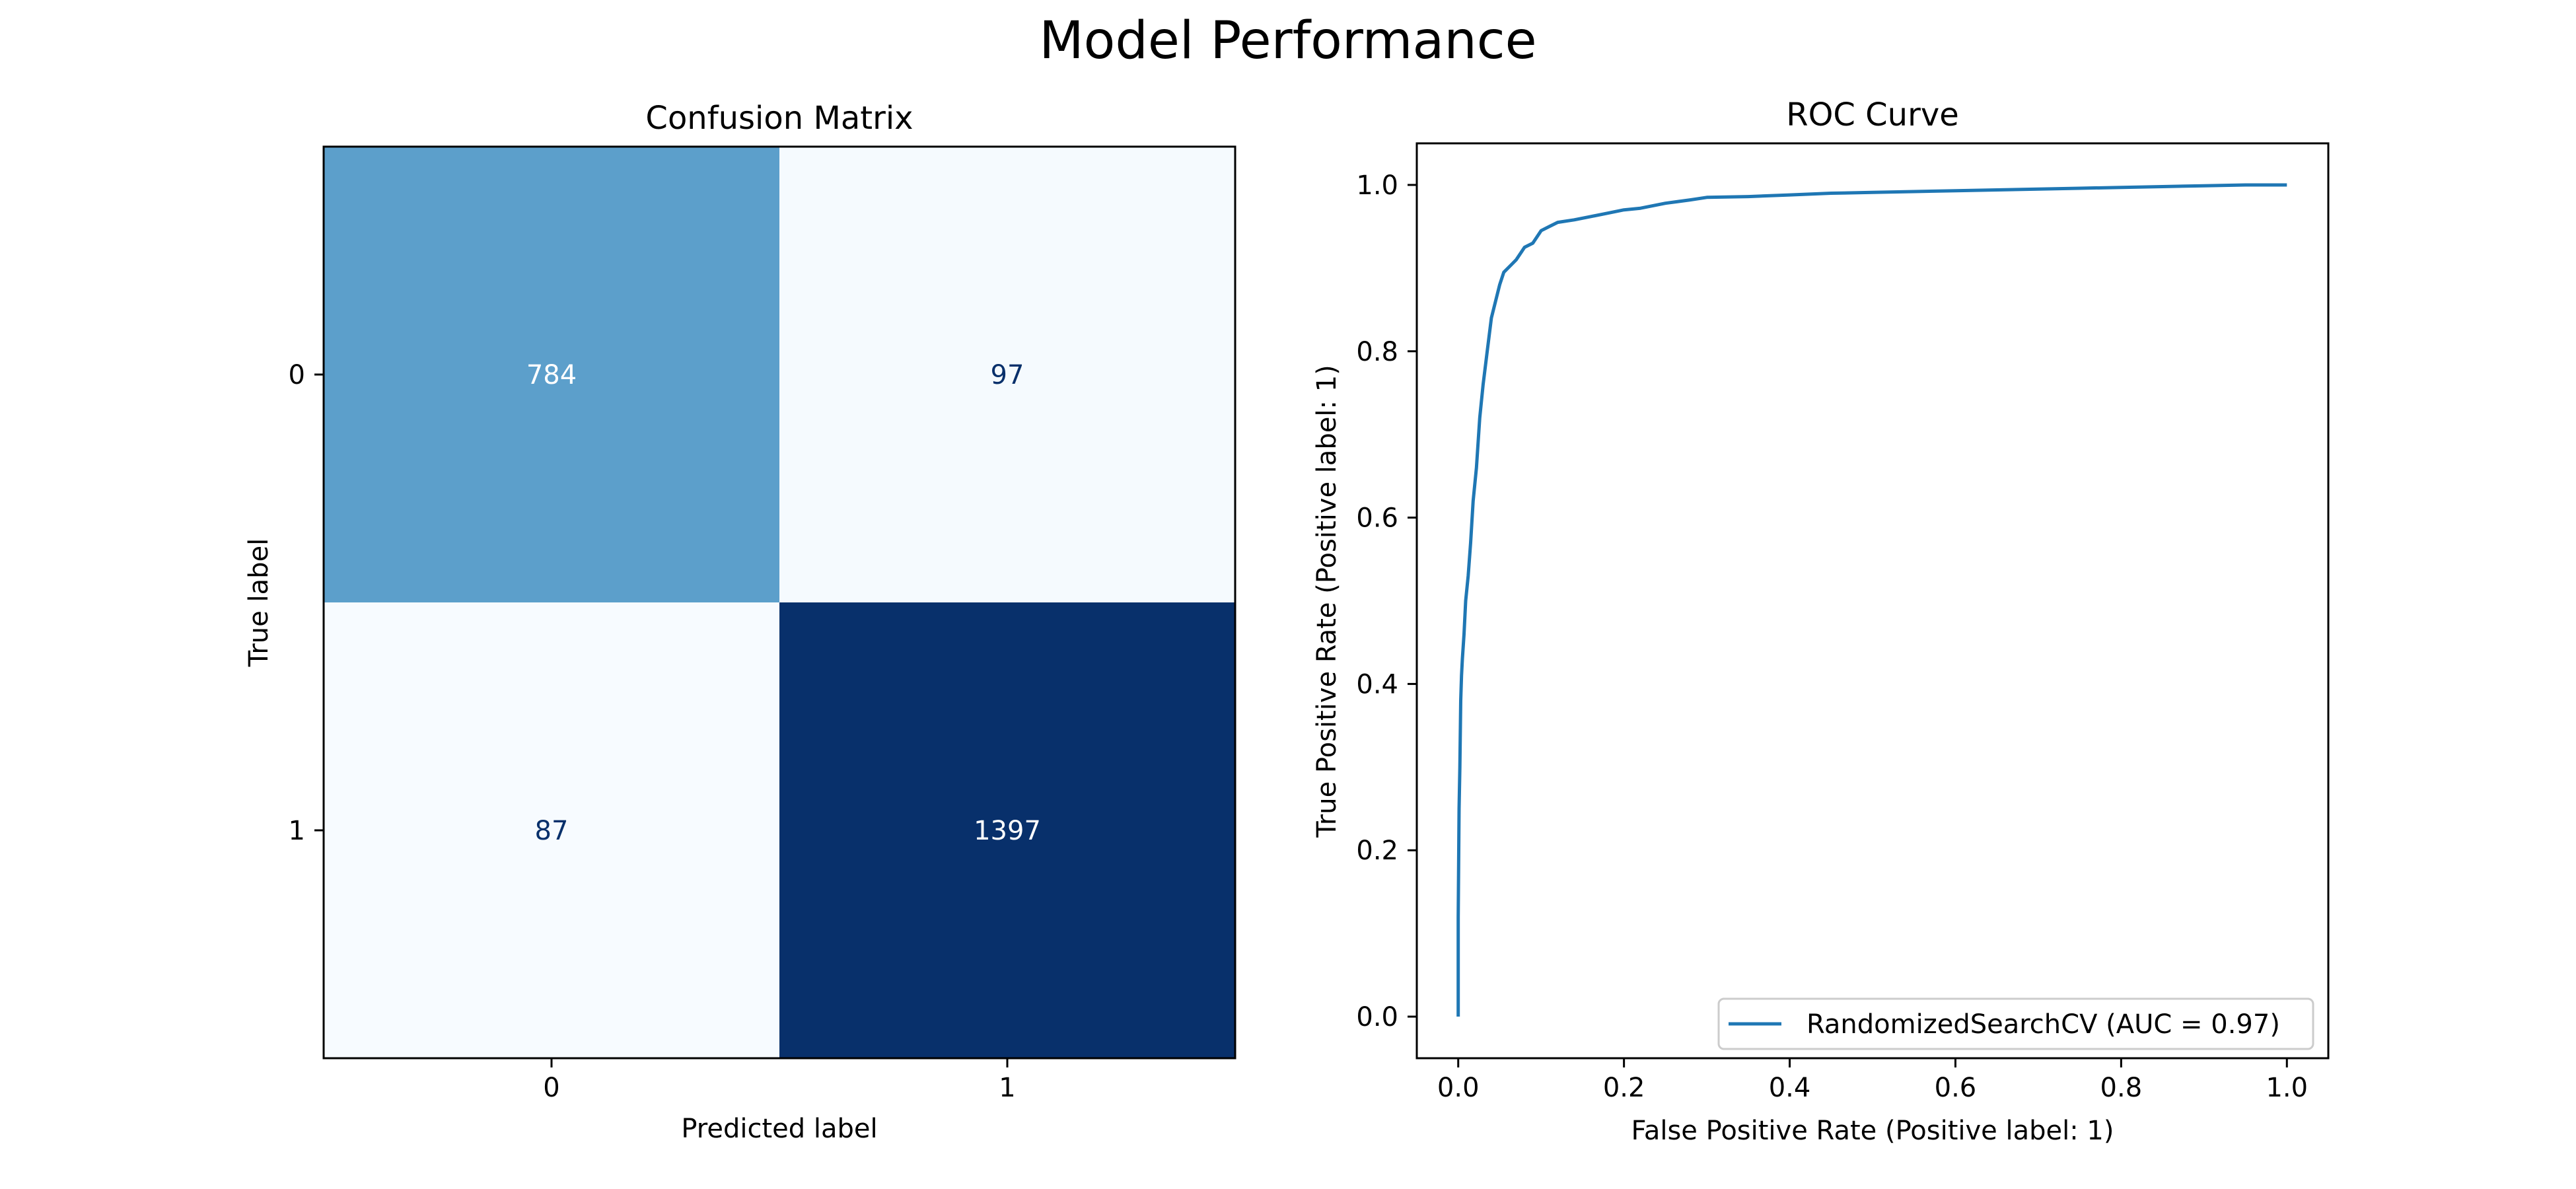 Image resolution: width=2576 pixels, height=1189 pixels. I want to click on confusion-x-tick-label: 1, so click(1007, 1088).